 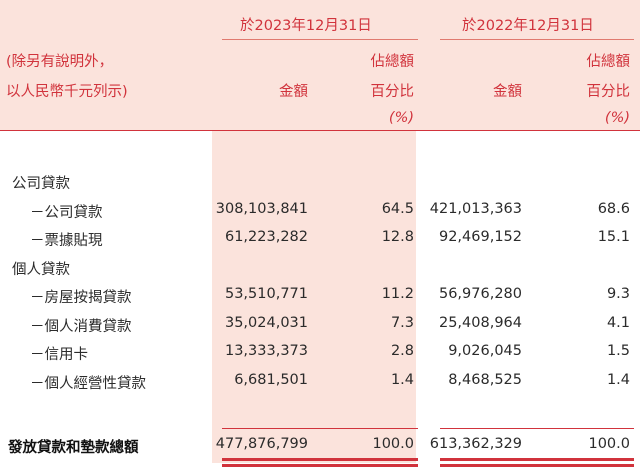 I want to click on pct-2023: 64.5, so click(x=397, y=209).